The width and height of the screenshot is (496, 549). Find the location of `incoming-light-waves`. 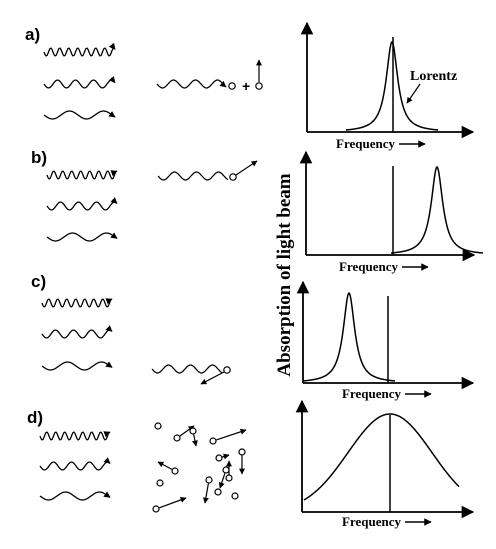

incoming-light-waves is located at coordinates (78, 271).